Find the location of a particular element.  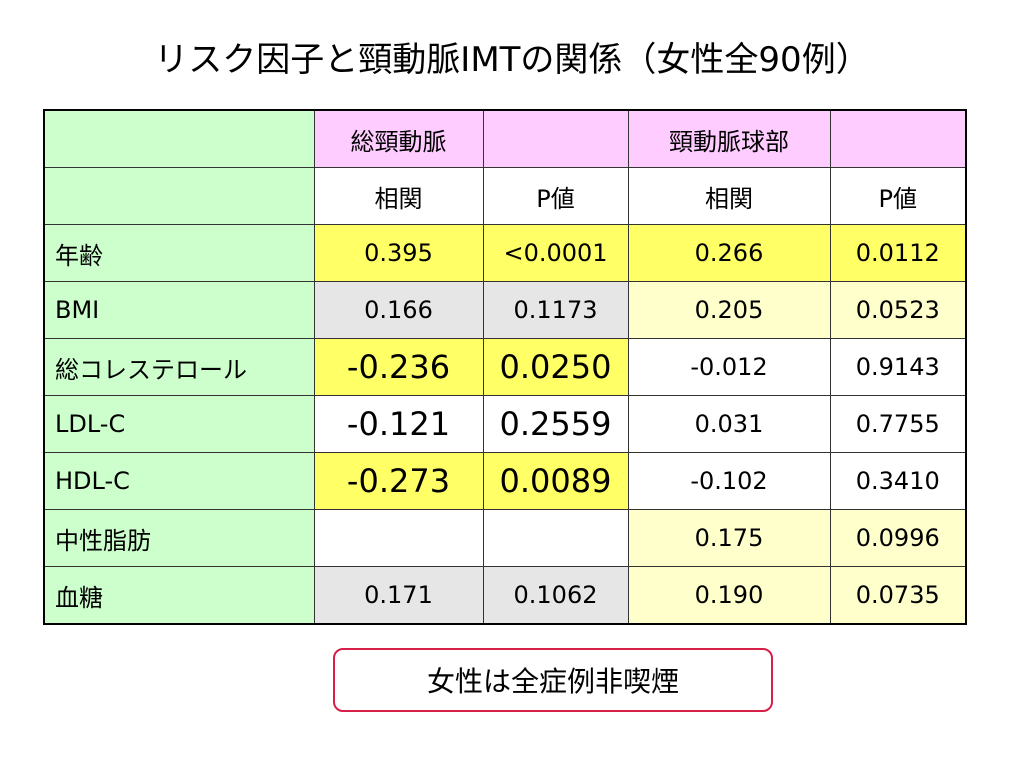

table-row: 総コレステロール -0.236 0.0250 -0.012 0.9143 is located at coordinates (505, 367).